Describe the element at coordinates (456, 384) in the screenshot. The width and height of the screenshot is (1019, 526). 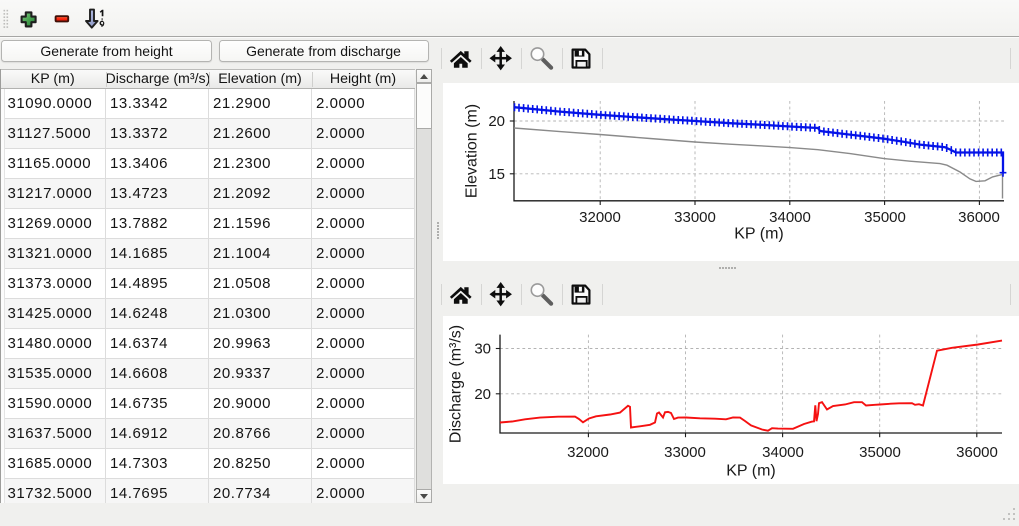
I see `svg-text: Discharge (m³/s)` at that location.